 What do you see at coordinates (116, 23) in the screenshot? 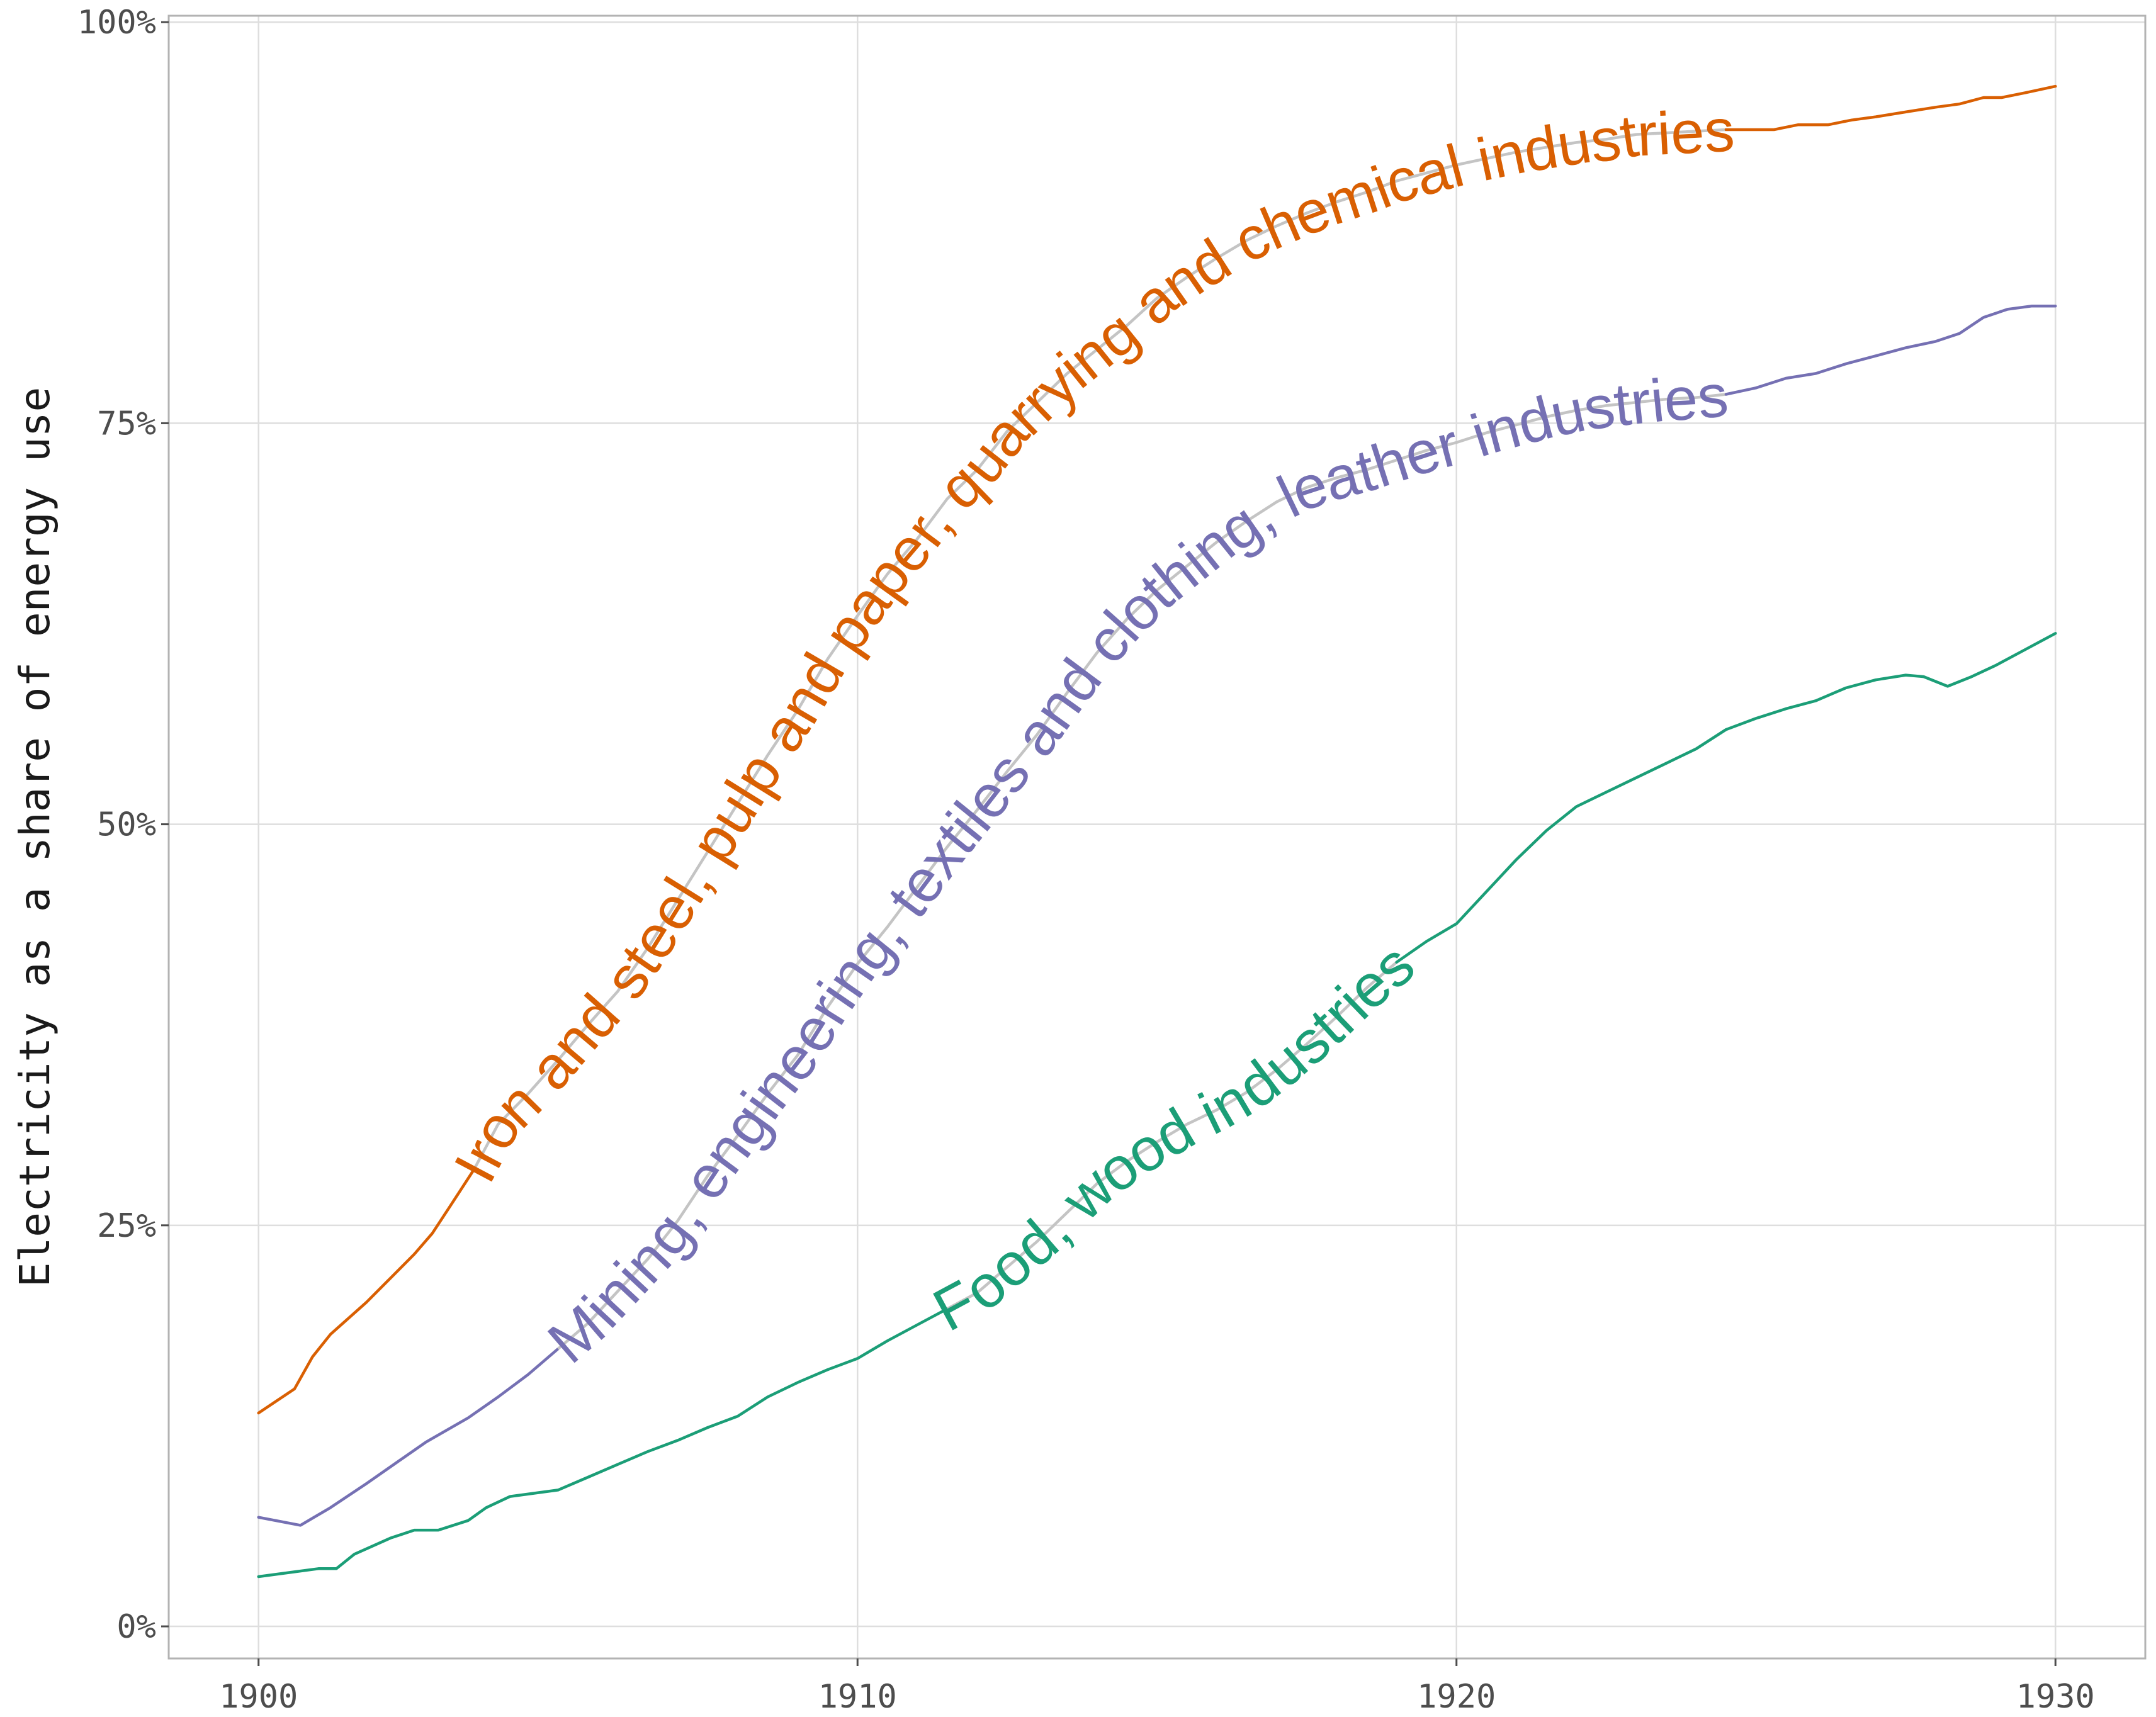
I see `y-tick-label: 100%` at bounding box center [116, 23].